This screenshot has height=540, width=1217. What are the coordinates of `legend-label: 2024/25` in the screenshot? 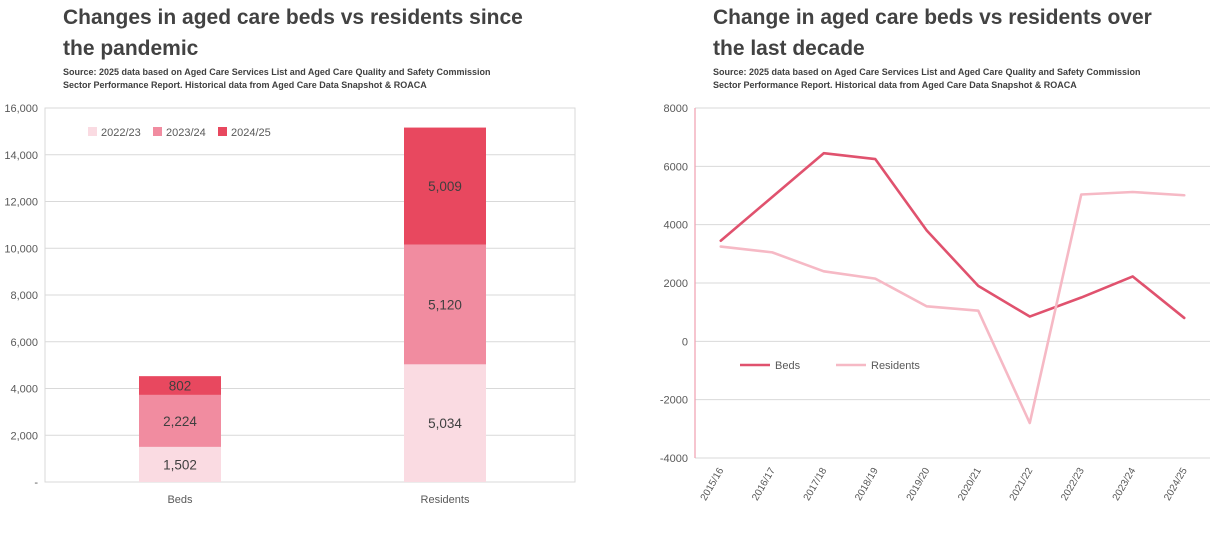 It's located at (251, 133).